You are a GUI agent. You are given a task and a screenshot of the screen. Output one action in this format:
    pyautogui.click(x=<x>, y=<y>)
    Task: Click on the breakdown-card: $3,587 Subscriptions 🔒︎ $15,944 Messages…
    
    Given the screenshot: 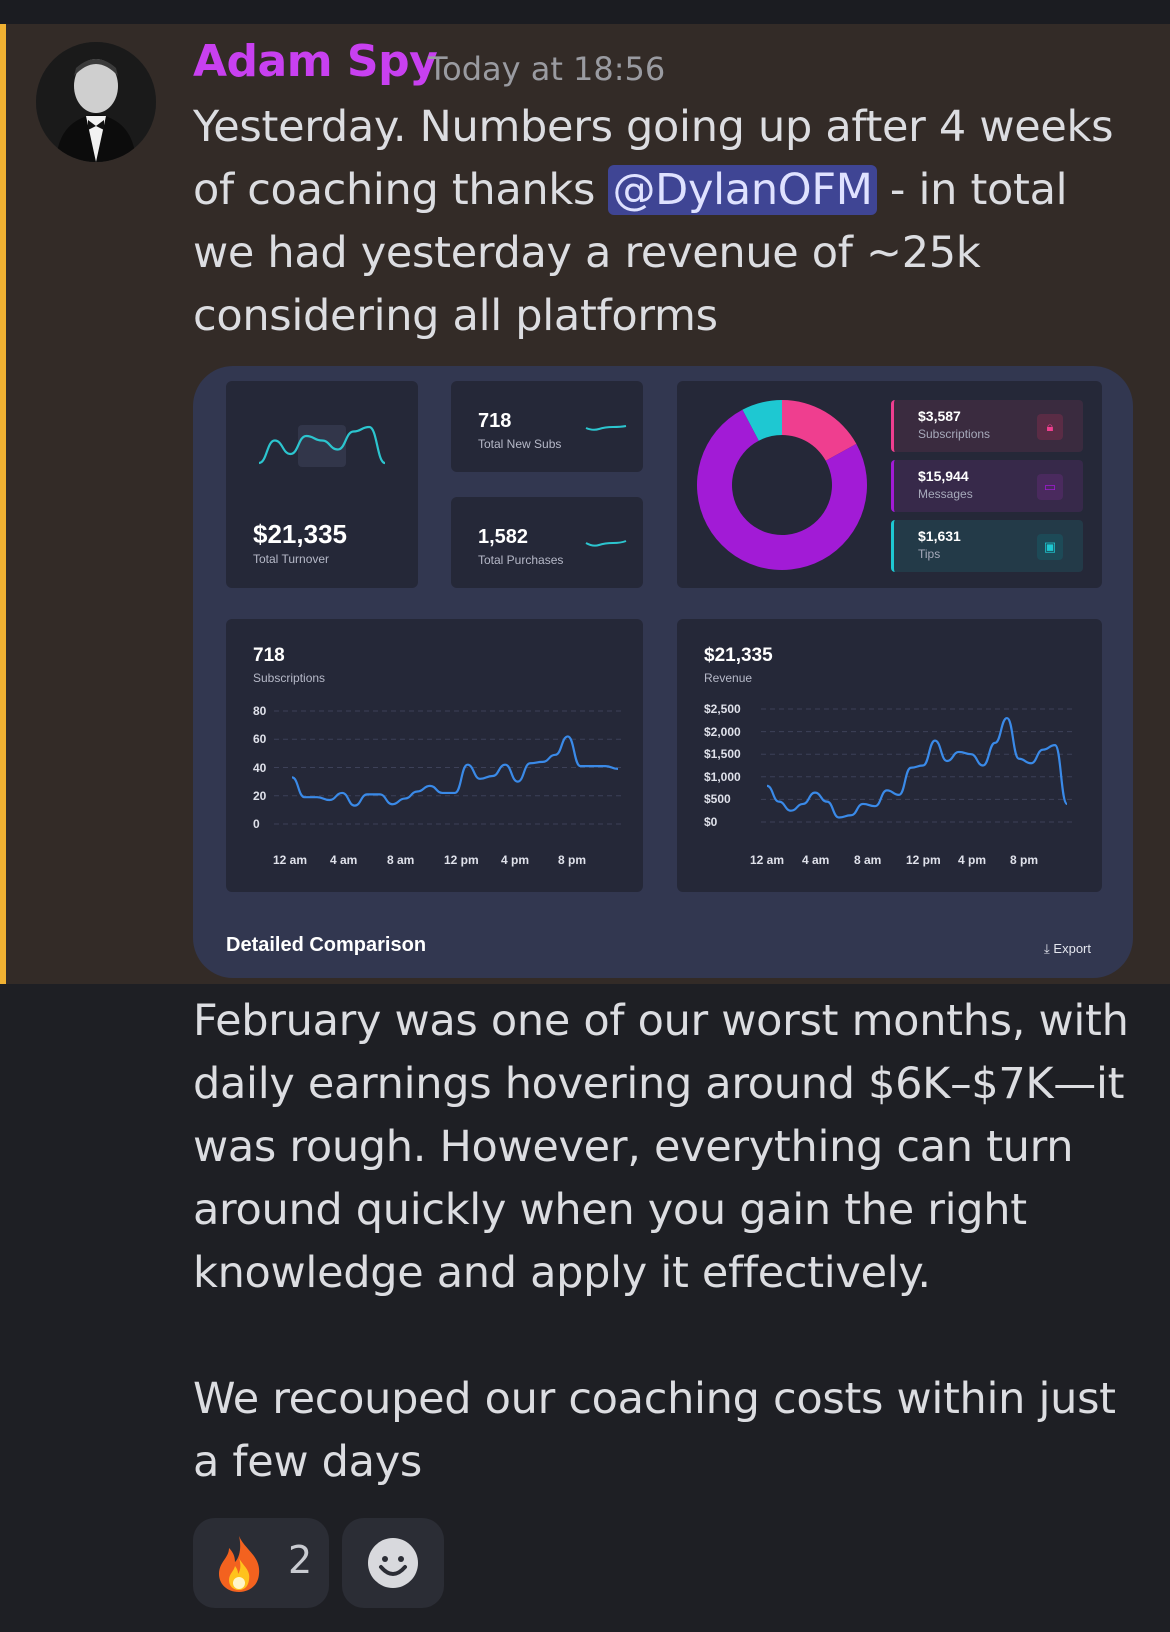 What is the action you would take?
    pyautogui.click(x=889, y=484)
    